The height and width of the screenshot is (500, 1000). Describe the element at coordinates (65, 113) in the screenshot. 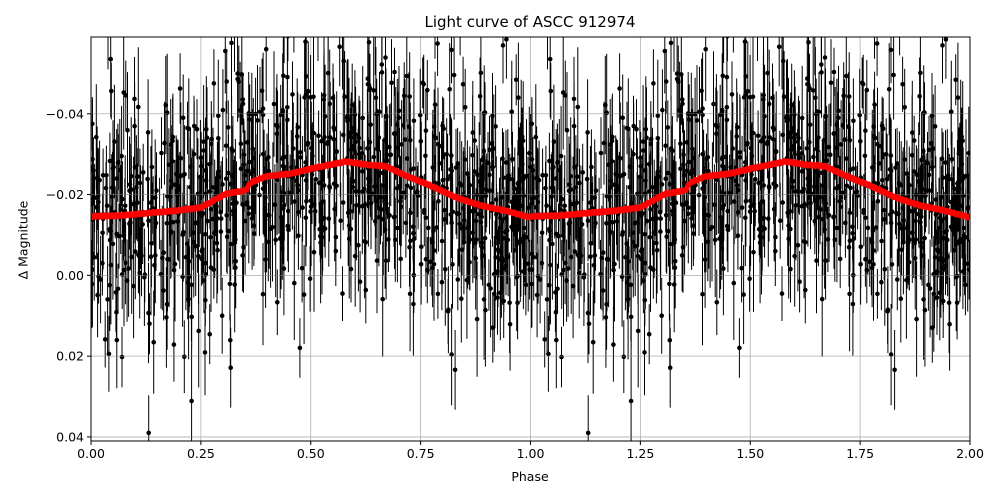

I see `y-tick-label: −0.04` at that location.